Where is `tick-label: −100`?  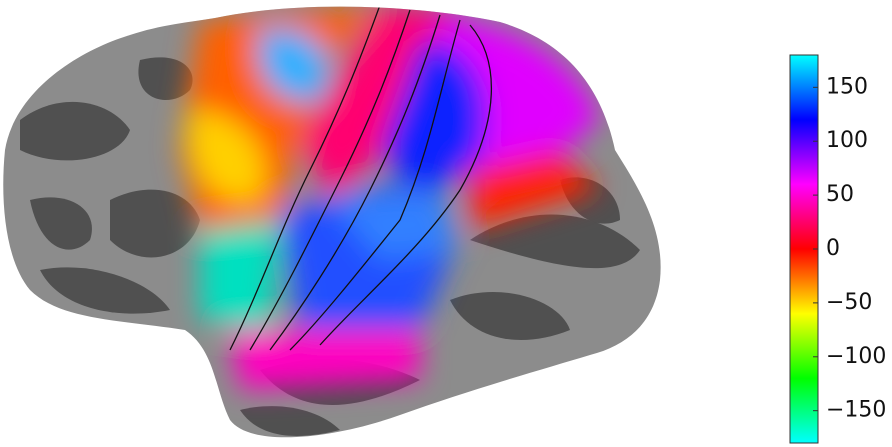
tick-label: −100 is located at coordinates (856, 356).